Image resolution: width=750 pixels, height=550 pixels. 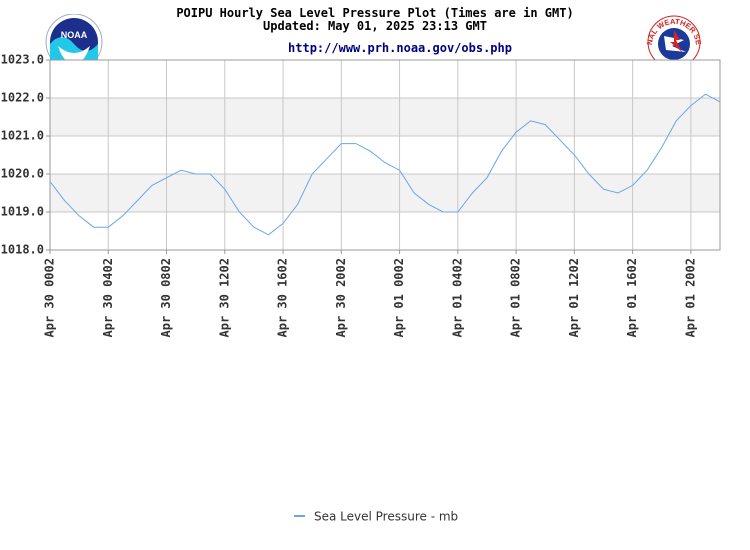 What do you see at coordinates (690, 297) in the screenshot?
I see `x-tick-label: Apr 01 2002` at bounding box center [690, 297].